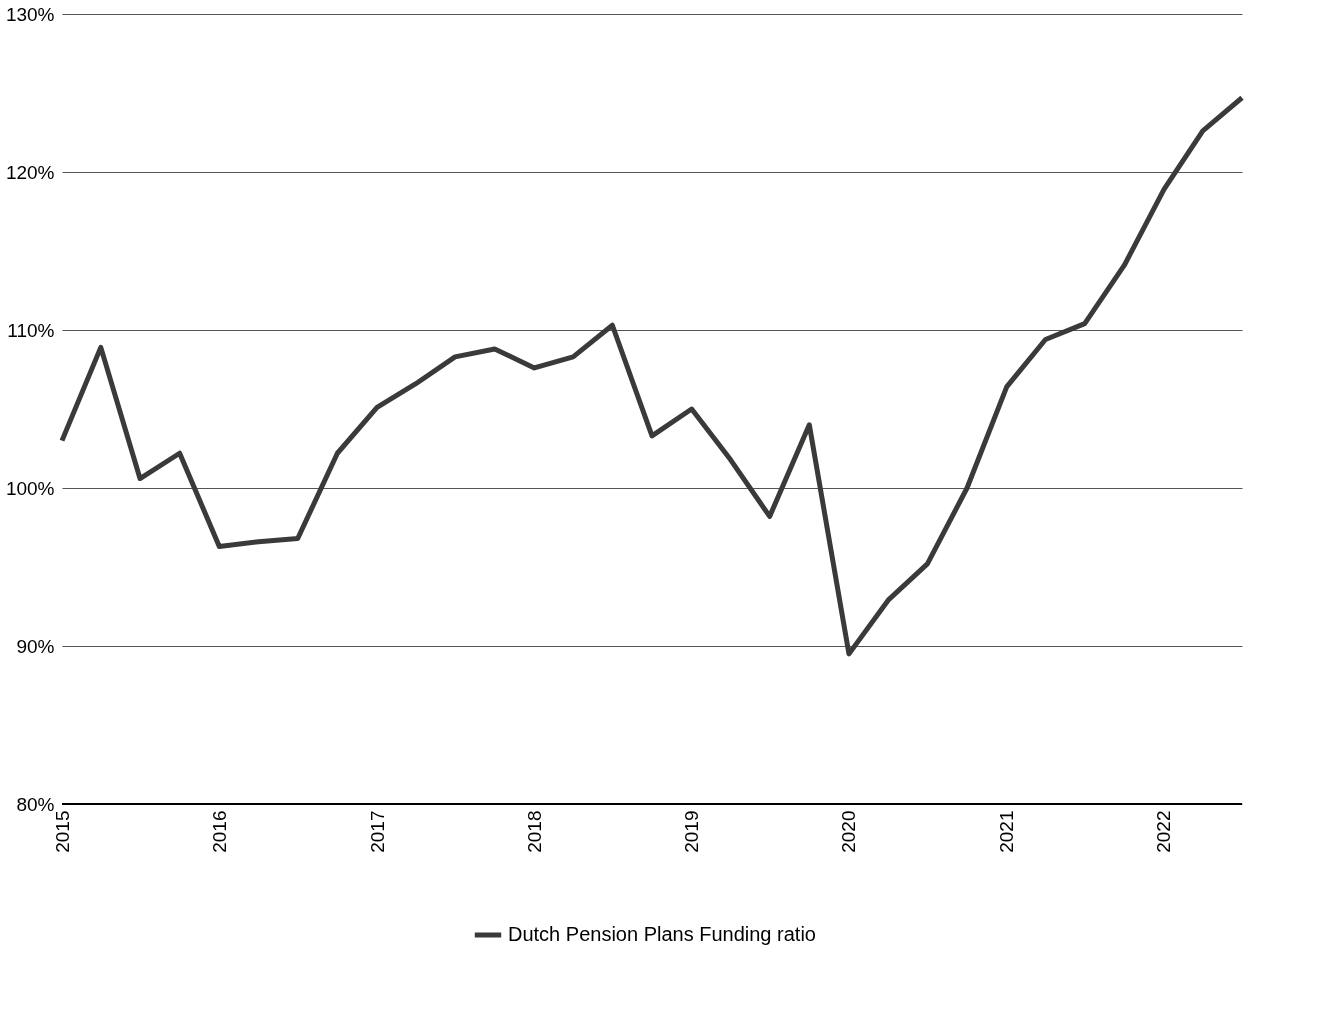 The width and height of the screenshot is (1317, 1024). Describe the element at coordinates (219, 831) in the screenshot. I see `x-tick-label: 2016` at that location.